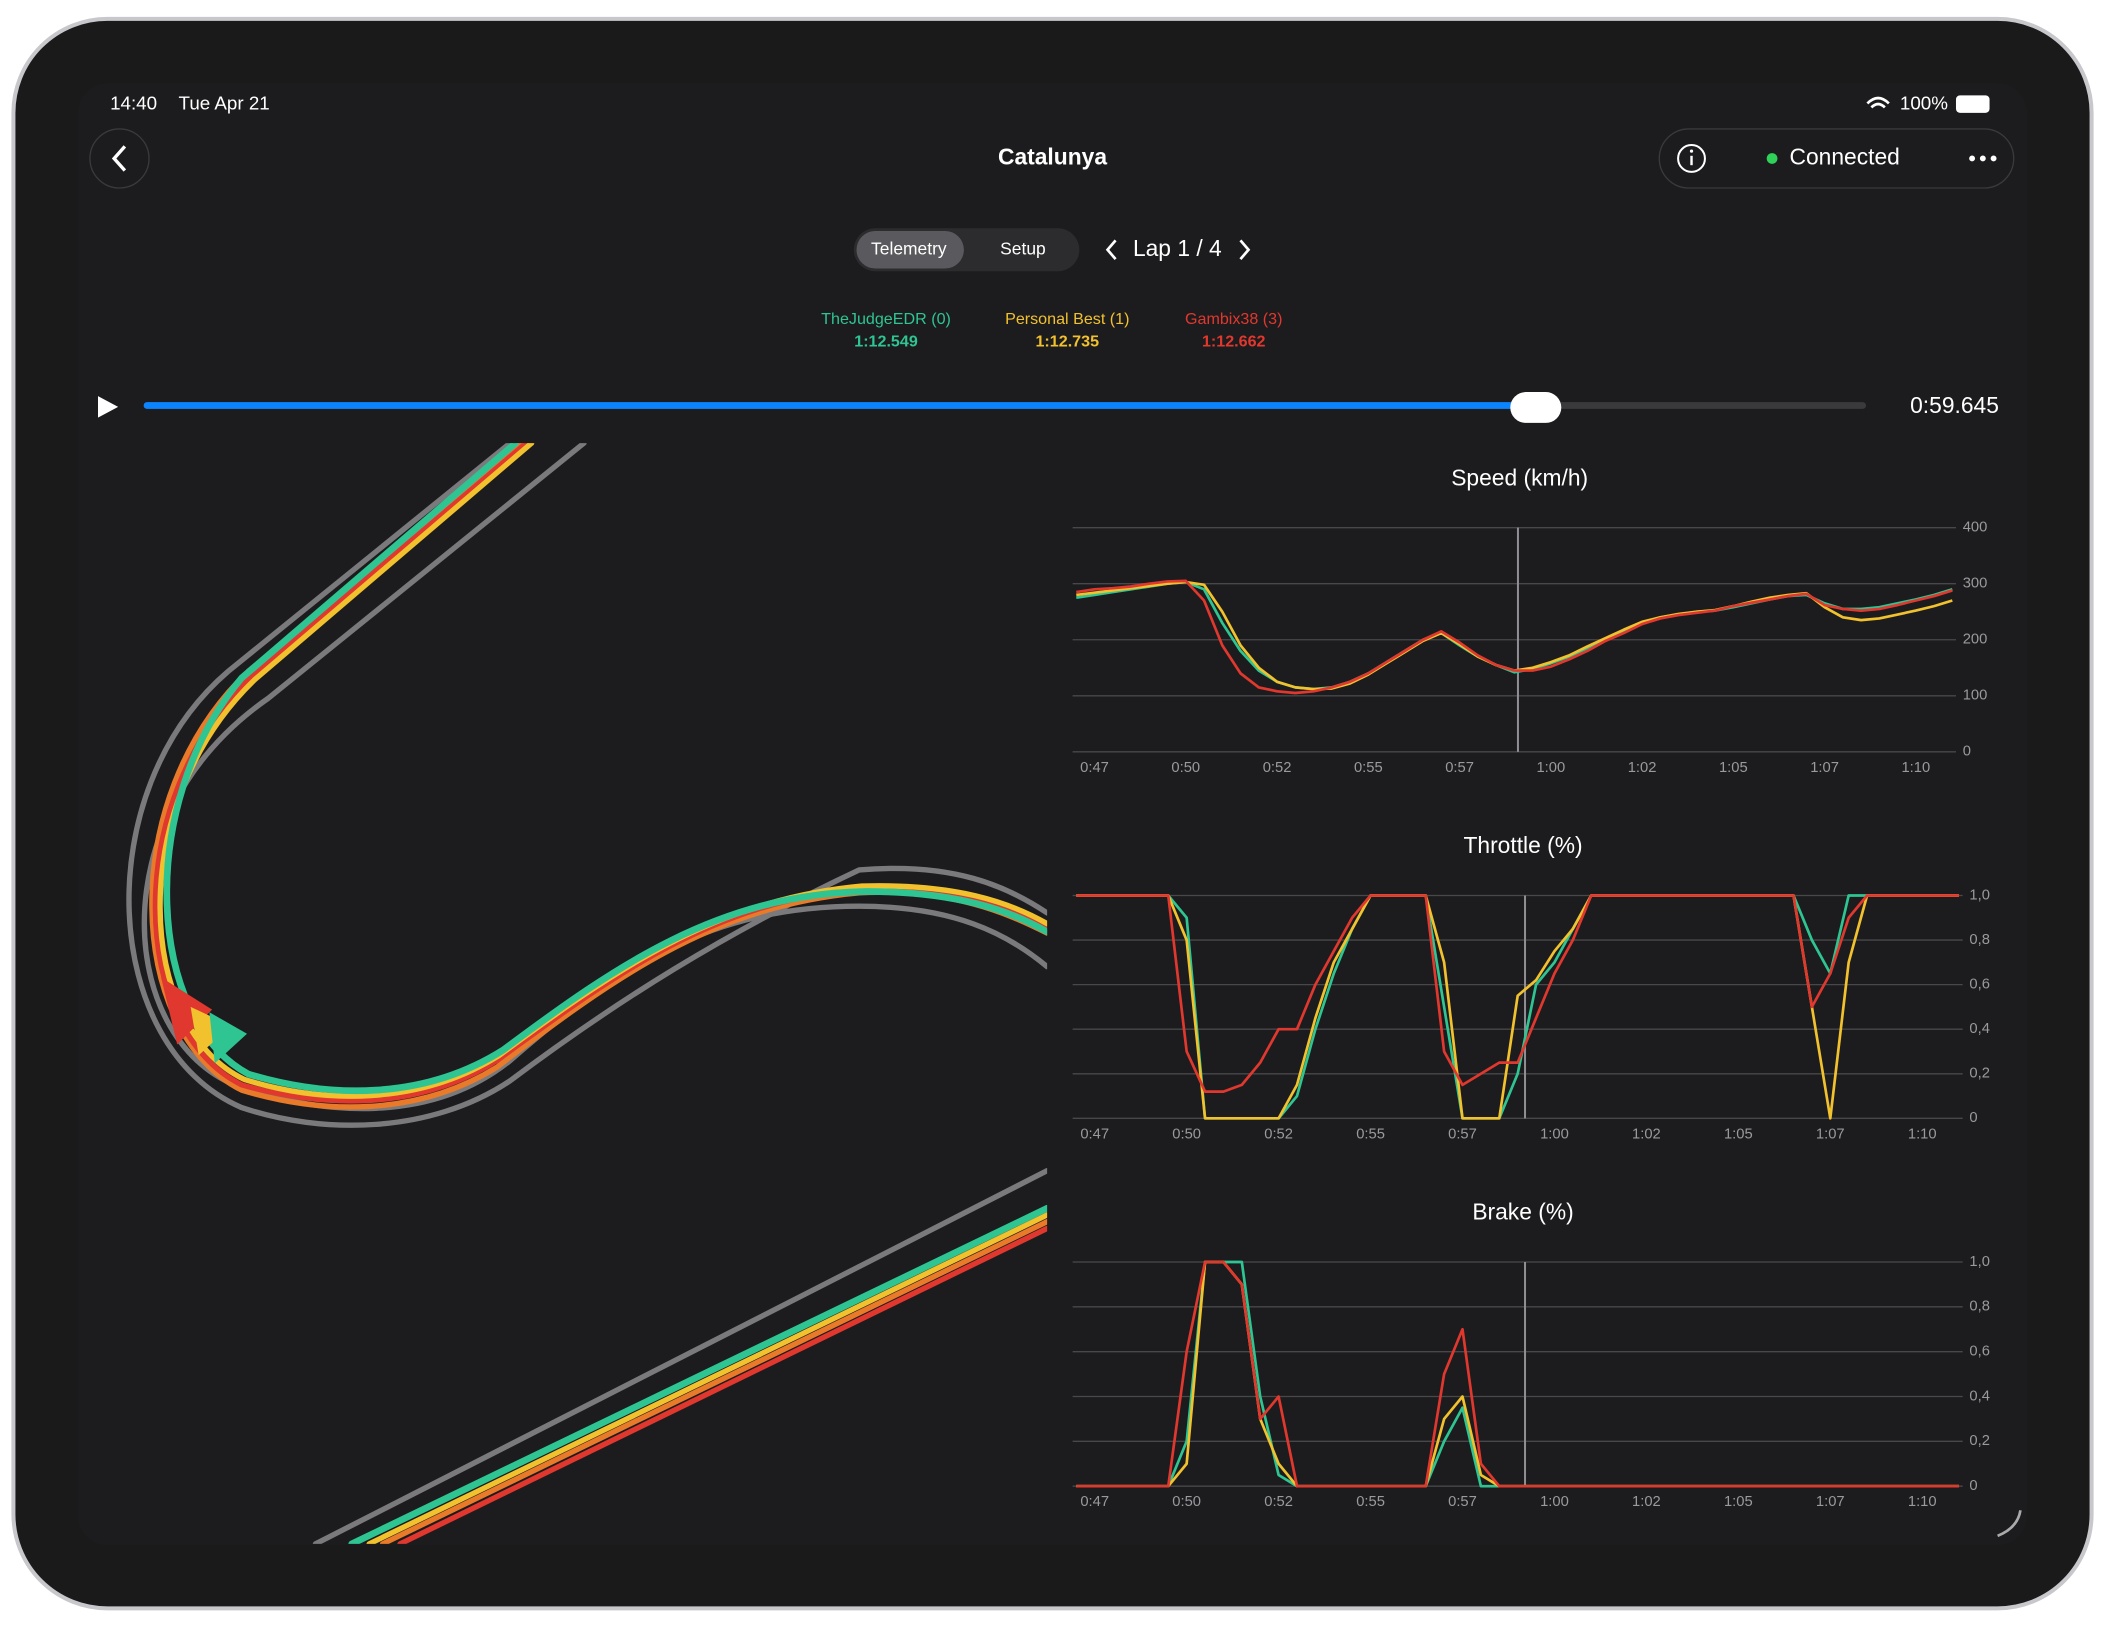 Image resolution: width=2105 pixels, height=1628 pixels. Describe the element at coordinates (1845, 157) in the screenshot. I see `connection-status: Connected` at that location.